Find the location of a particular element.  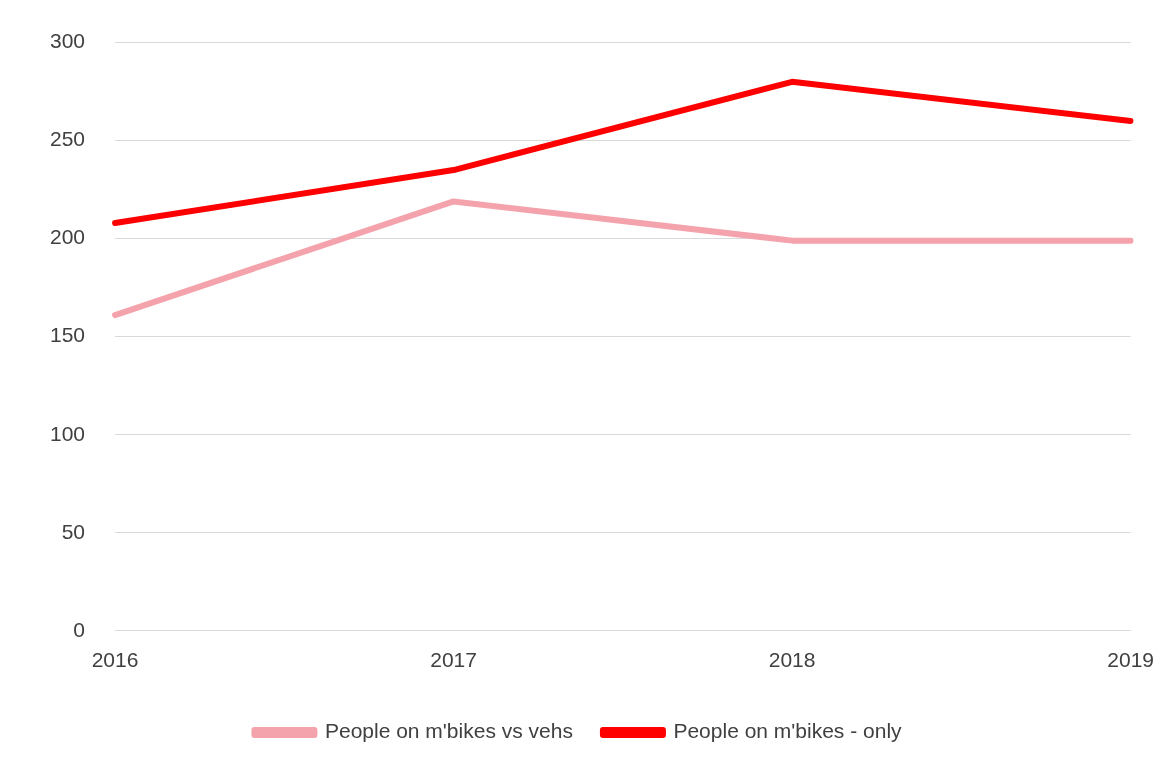

legend-label: People on m'bikes vs vehs is located at coordinates (448, 731).